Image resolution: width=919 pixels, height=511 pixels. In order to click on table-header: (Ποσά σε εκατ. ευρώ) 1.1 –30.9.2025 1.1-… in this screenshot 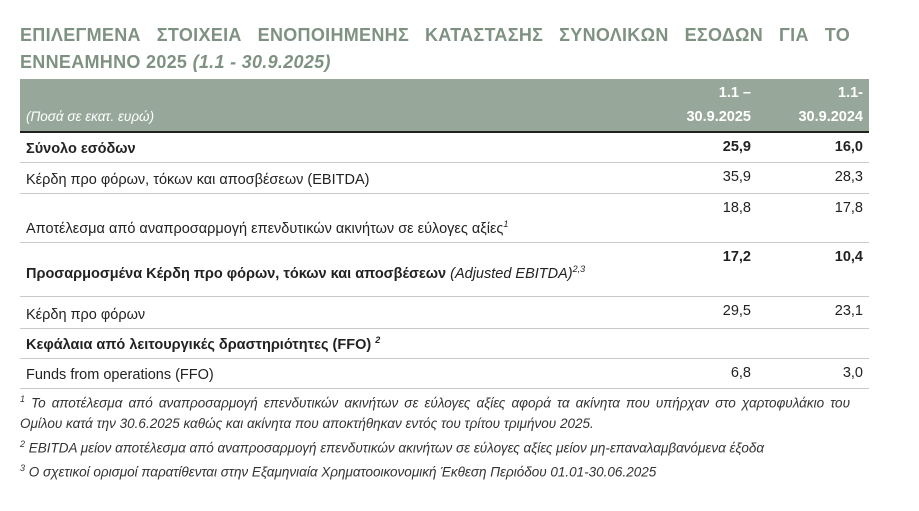, I will do `click(444, 106)`.